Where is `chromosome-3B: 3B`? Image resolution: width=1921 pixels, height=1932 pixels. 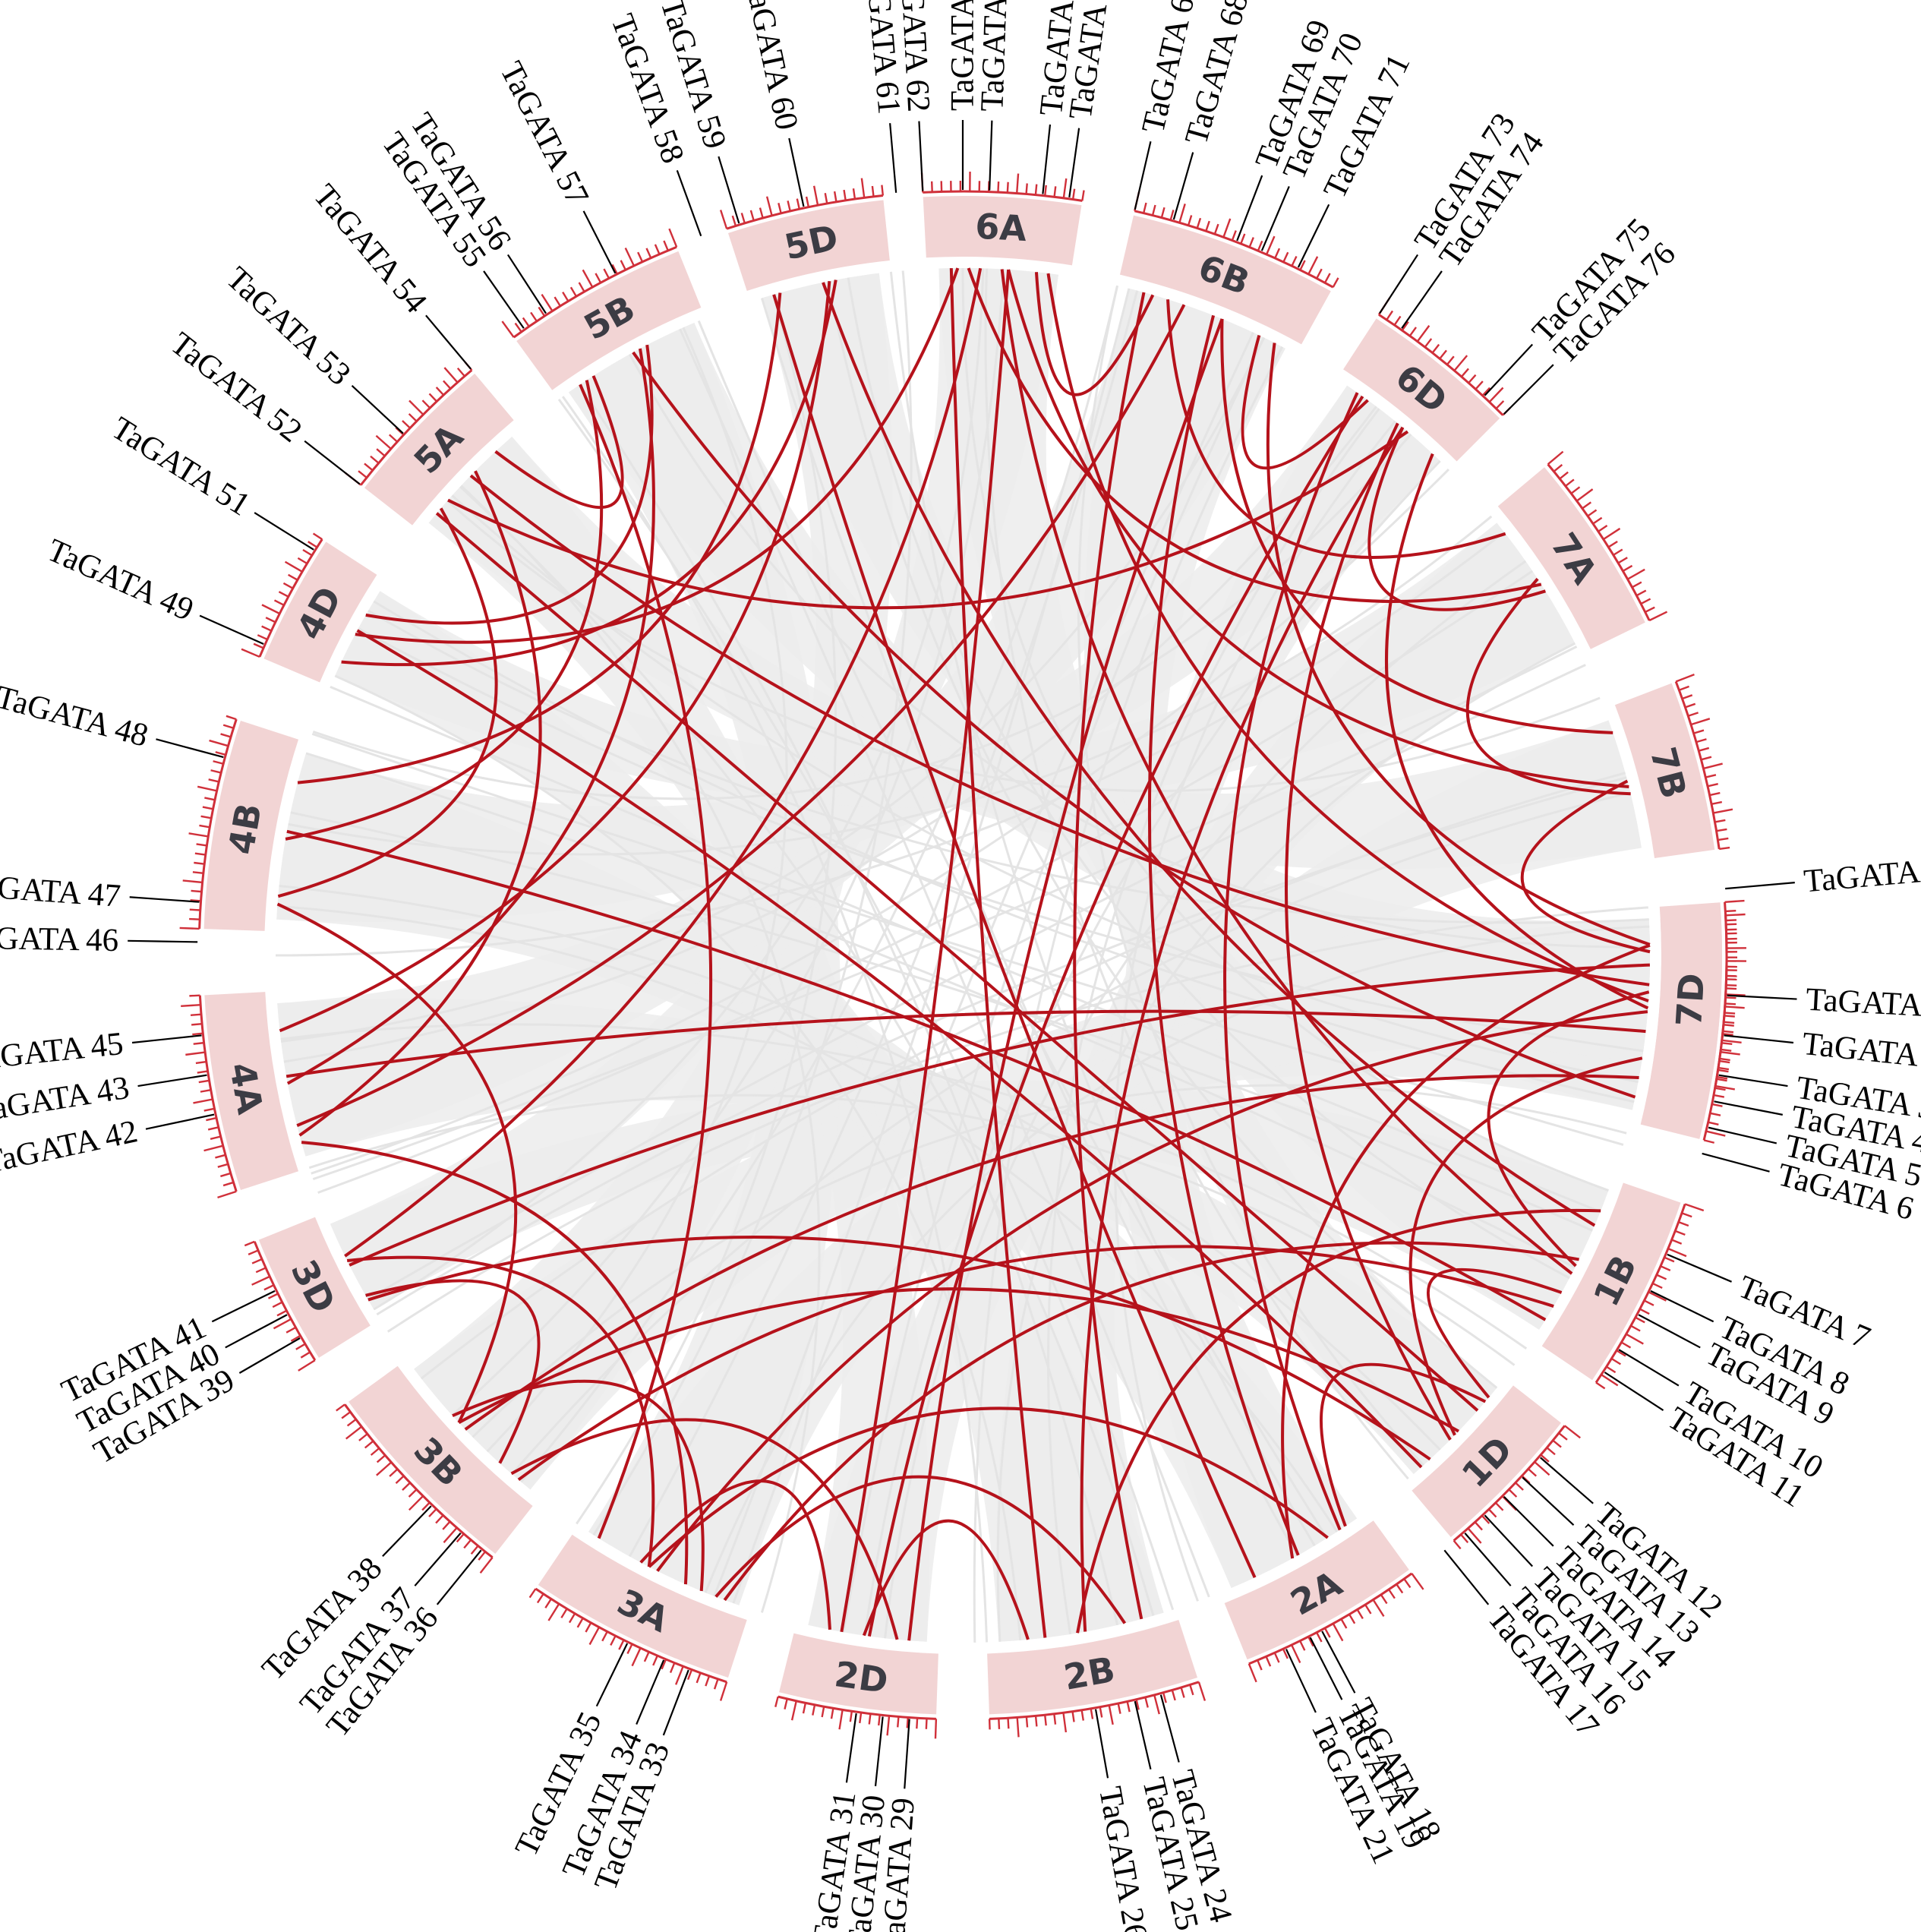 chromosome-3B: 3B is located at coordinates (434, 1469).